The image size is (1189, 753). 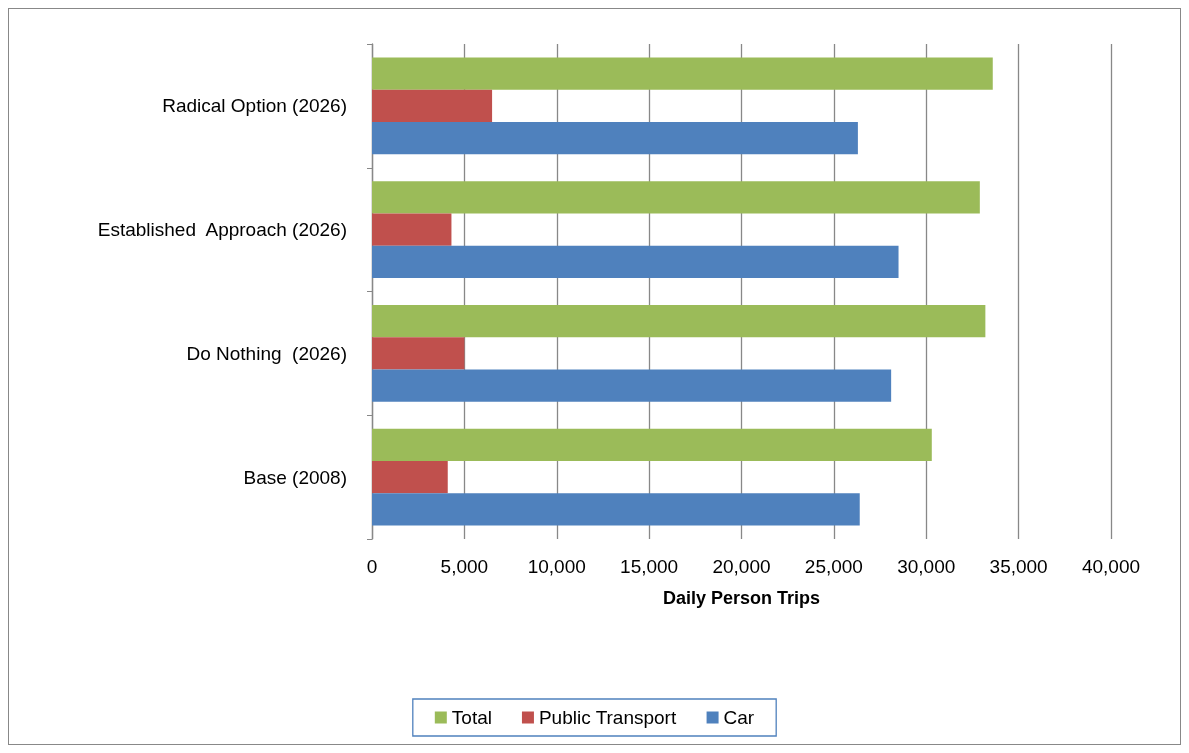 What do you see at coordinates (464, 566) in the screenshot?
I see `x-tick-label: 5,000` at bounding box center [464, 566].